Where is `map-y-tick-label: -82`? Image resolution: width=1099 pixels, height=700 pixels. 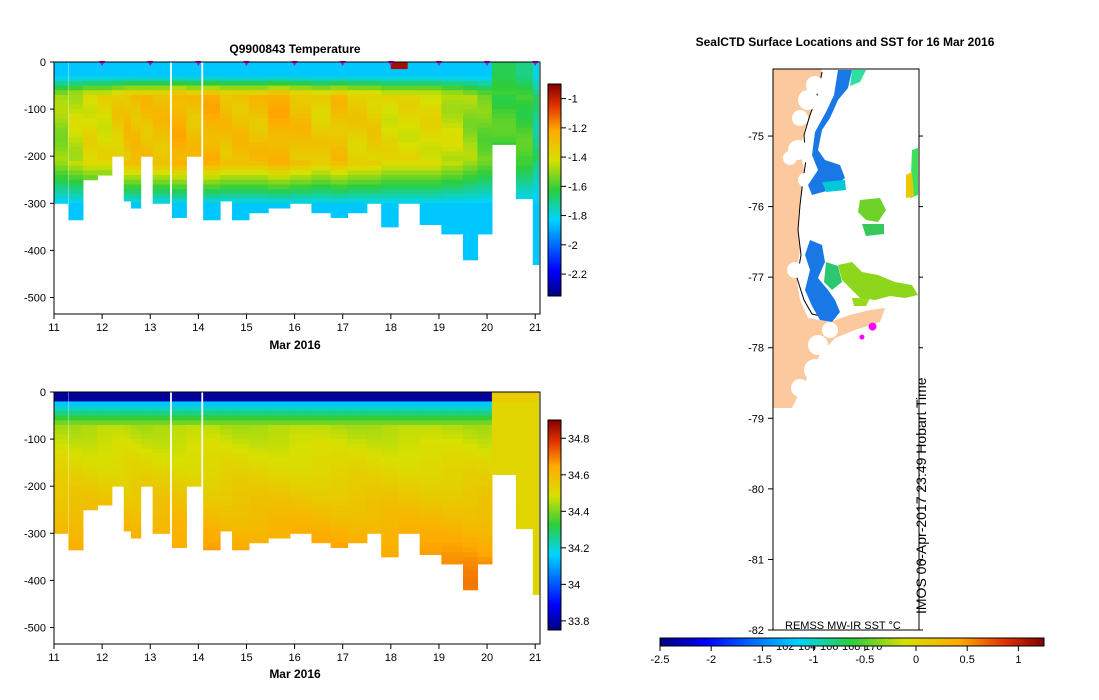
map-y-tick-label: -82 is located at coordinates (756, 631).